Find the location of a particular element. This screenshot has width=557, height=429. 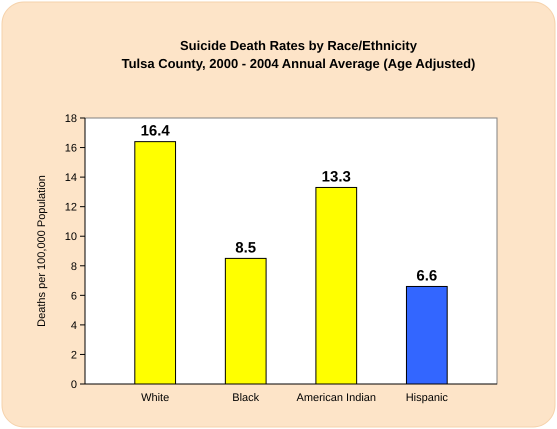

chart-subtitle: Tulsa County, 2000 - 2004 Annual Average (Age Adjusted) is located at coordinates (299, 63).